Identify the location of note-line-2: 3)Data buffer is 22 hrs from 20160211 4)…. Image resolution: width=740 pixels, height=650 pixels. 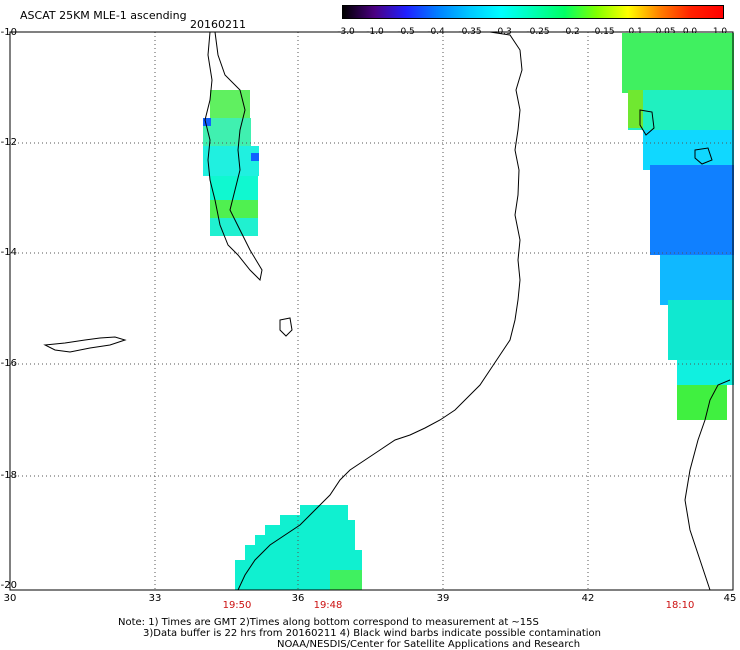
(372, 633).